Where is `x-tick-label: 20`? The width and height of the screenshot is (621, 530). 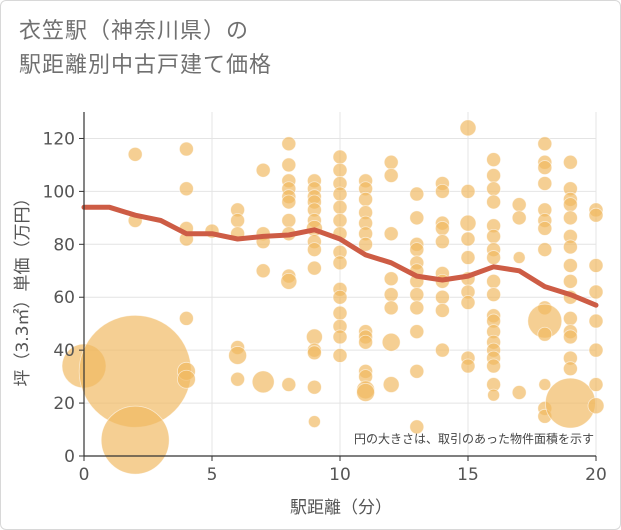
x-tick-label: 20 is located at coordinates (596, 475).